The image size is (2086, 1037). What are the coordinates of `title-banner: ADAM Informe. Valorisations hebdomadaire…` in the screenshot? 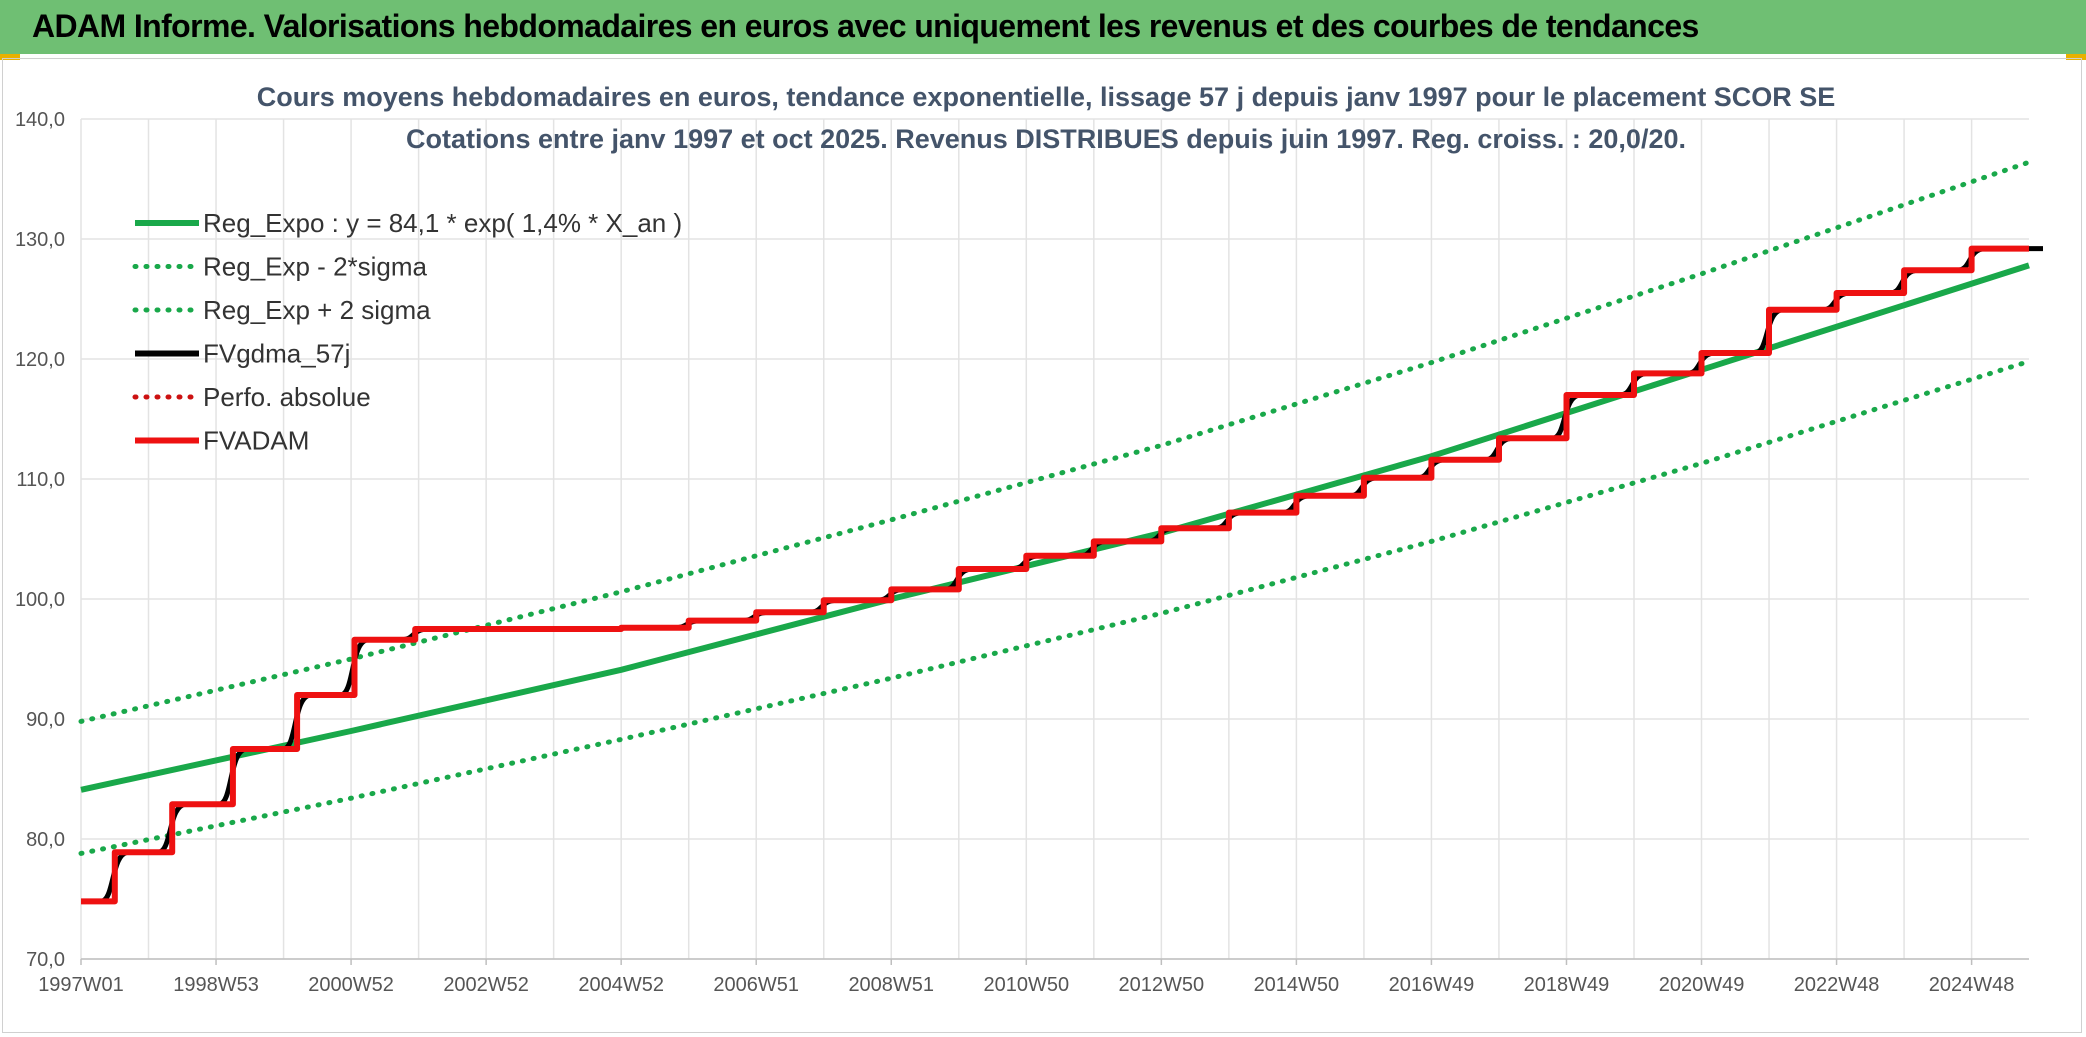 It's located at (1043, 27).